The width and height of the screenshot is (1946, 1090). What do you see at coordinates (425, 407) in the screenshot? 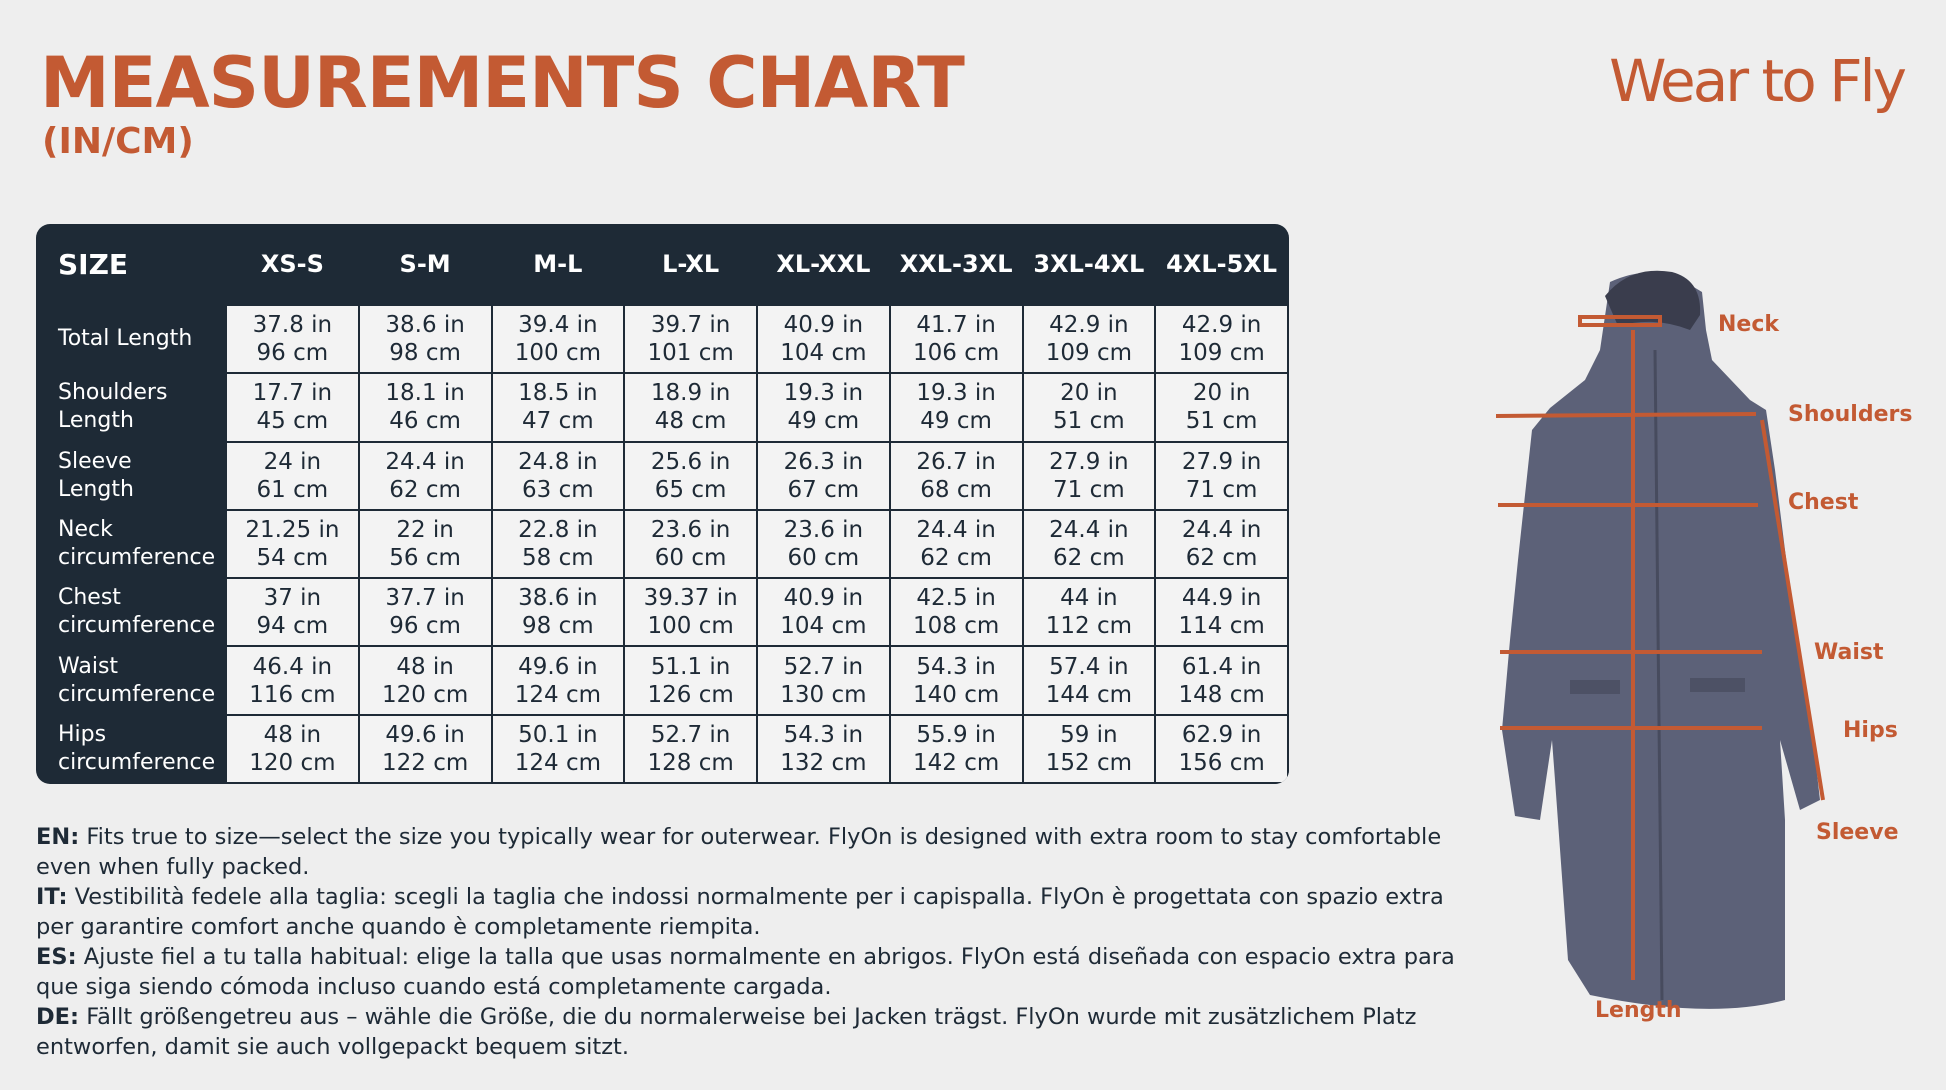
I see `table-cell: 18.1 in 46 cm` at bounding box center [425, 407].